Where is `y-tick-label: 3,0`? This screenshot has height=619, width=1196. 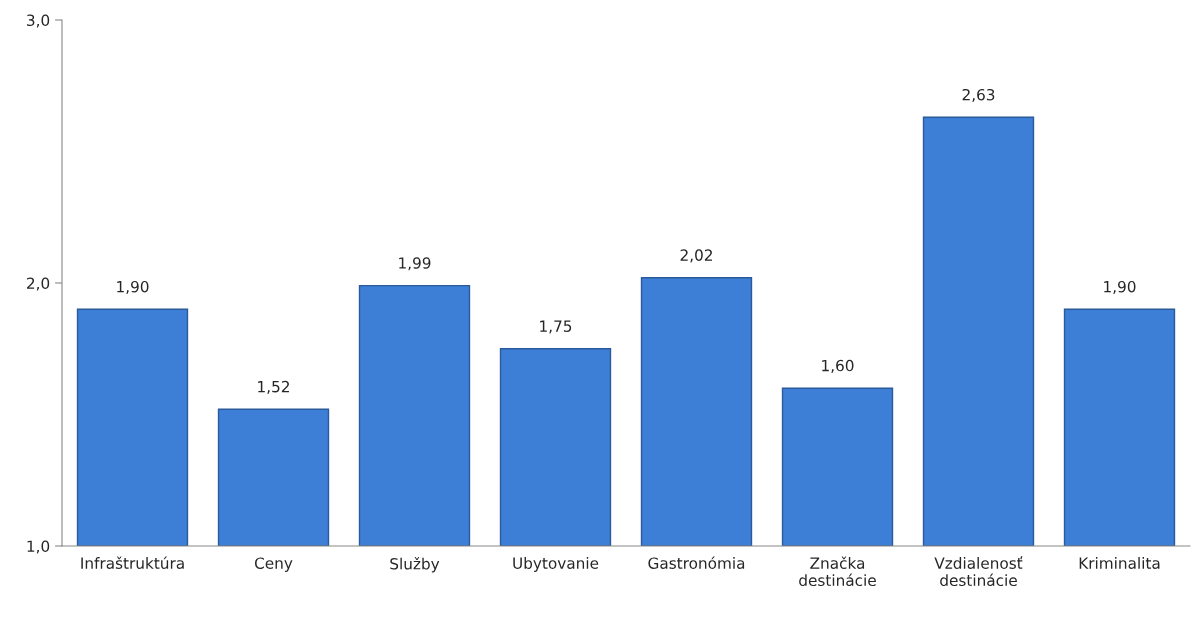 y-tick-label: 3,0 is located at coordinates (38, 21).